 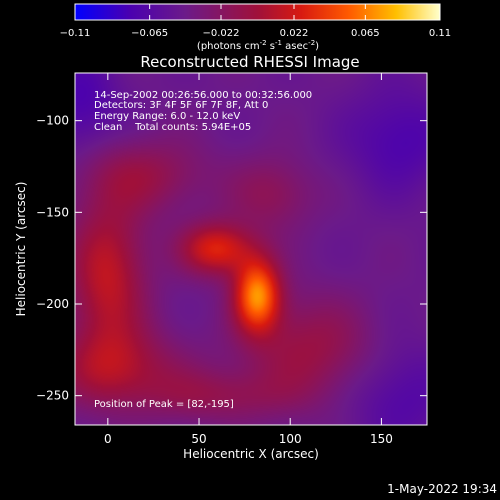 I want to click on colorbar-tick-label: −0.065, so click(x=149, y=33).